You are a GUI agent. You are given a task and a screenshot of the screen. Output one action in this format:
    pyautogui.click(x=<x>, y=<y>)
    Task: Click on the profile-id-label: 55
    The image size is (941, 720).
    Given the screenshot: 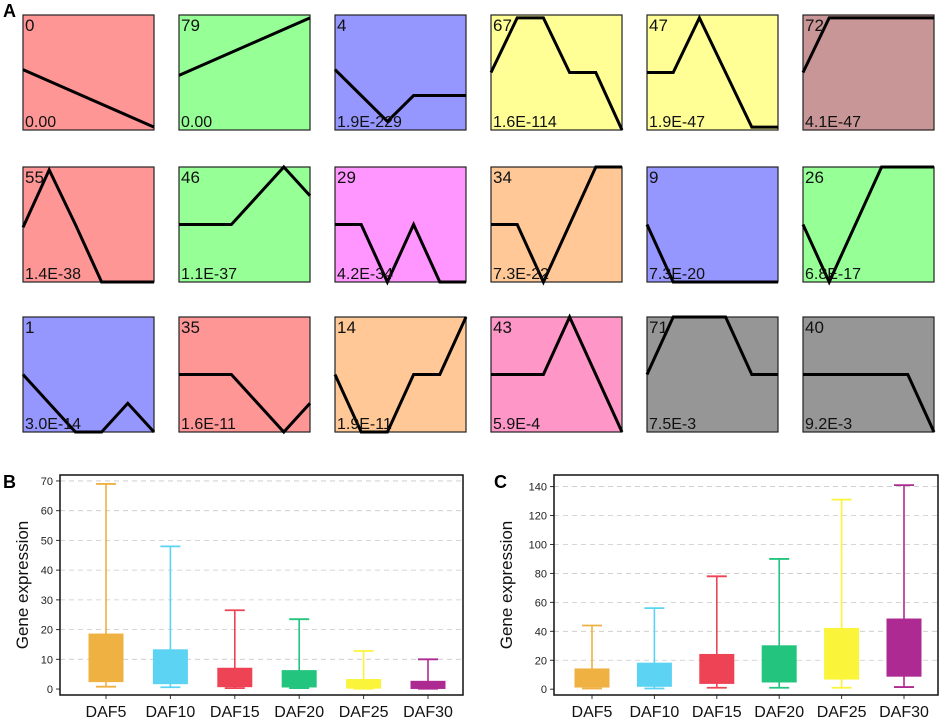 What is the action you would take?
    pyautogui.click(x=34, y=177)
    